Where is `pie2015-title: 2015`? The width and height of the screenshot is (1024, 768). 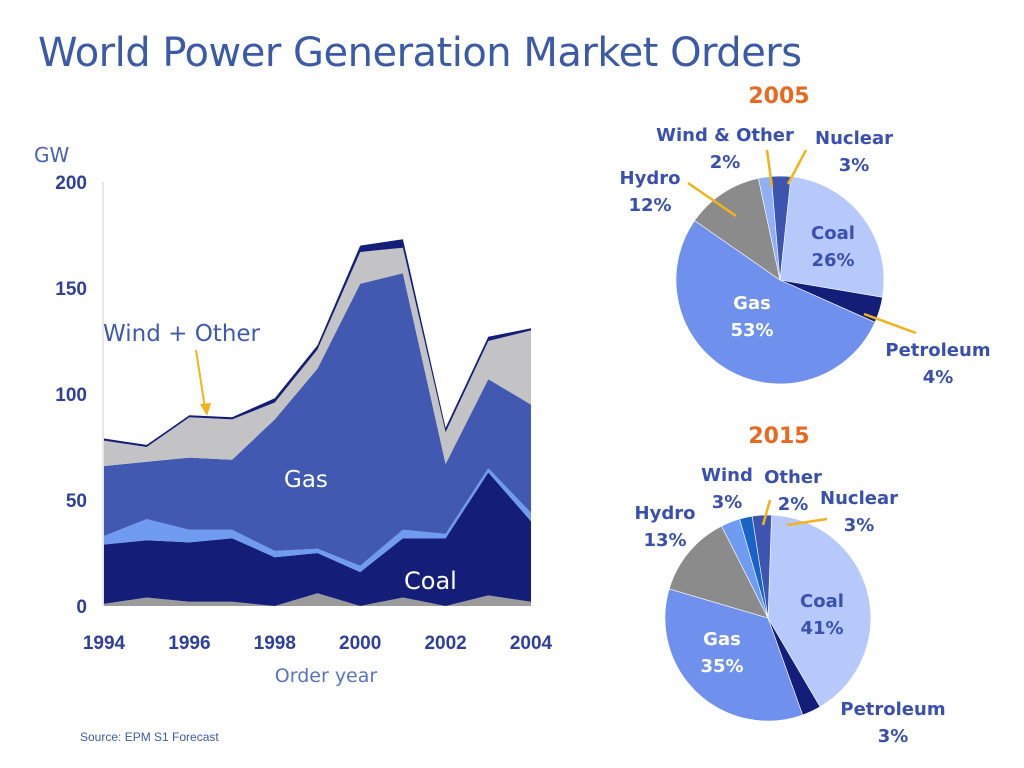 pie2015-title: 2015 is located at coordinates (778, 436).